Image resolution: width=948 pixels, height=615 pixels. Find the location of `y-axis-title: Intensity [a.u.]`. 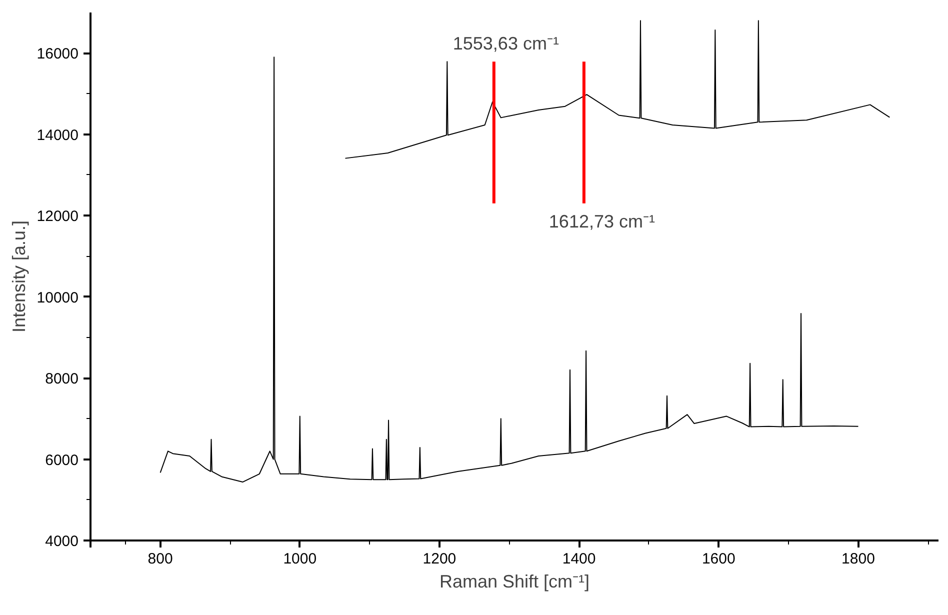

y-axis-title: Intensity [a.u.] is located at coordinates (18, 276).